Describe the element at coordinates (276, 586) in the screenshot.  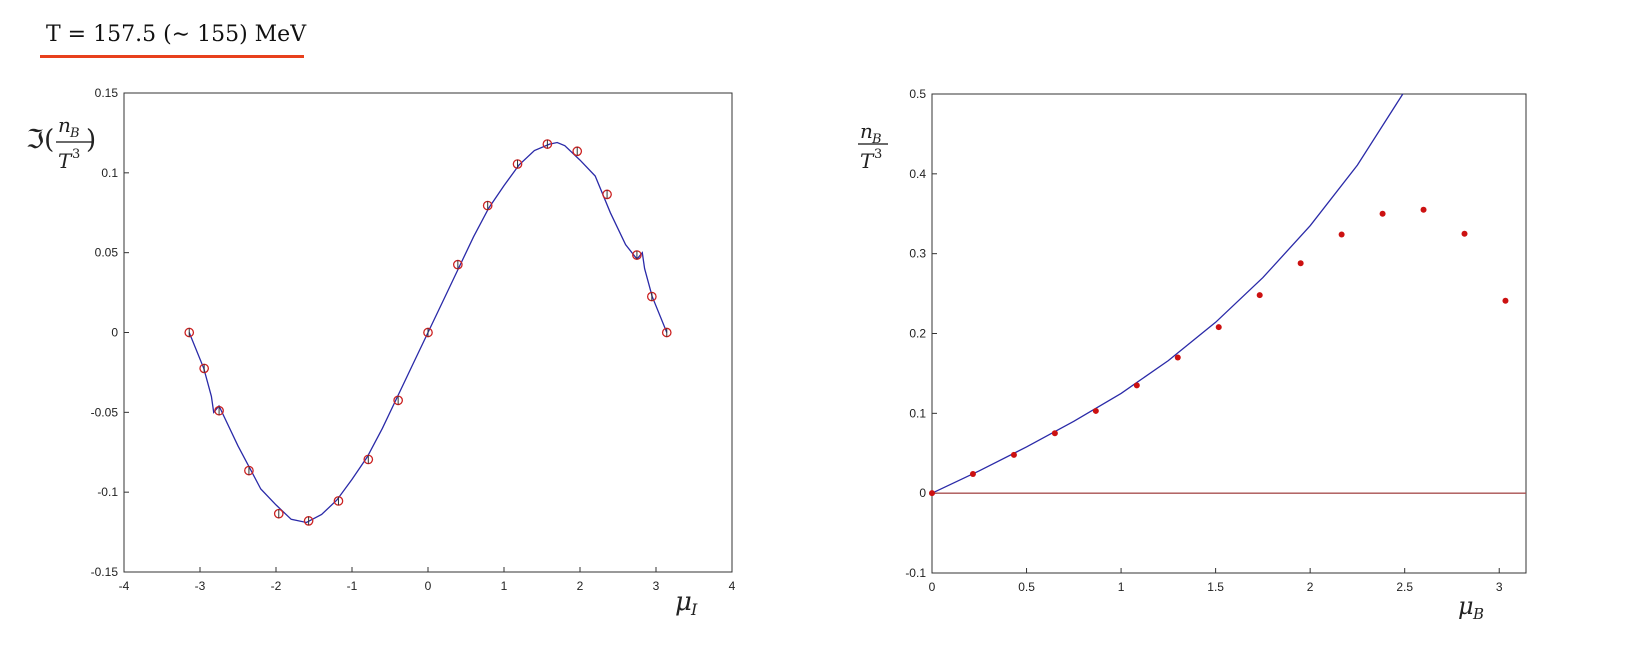
I see `x-tick-label: -2` at that location.